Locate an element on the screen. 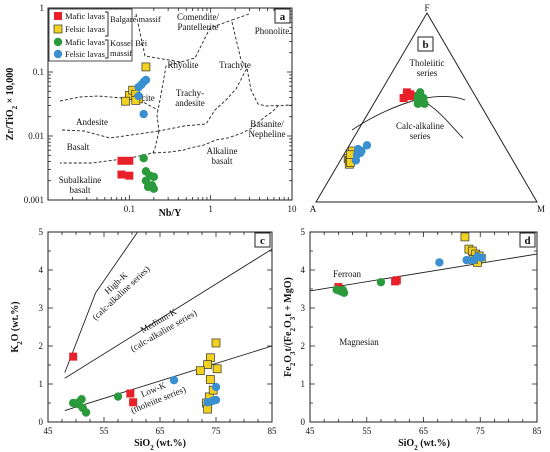  panel-label: a is located at coordinates (283, 17).